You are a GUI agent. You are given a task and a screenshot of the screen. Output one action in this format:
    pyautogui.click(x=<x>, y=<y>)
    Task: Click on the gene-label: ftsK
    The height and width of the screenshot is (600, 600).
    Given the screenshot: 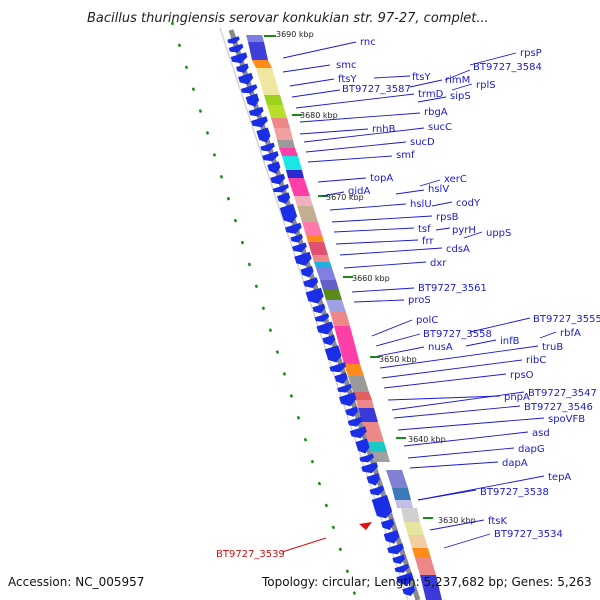 What is the action you would take?
    pyautogui.click(x=497, y=521)
    